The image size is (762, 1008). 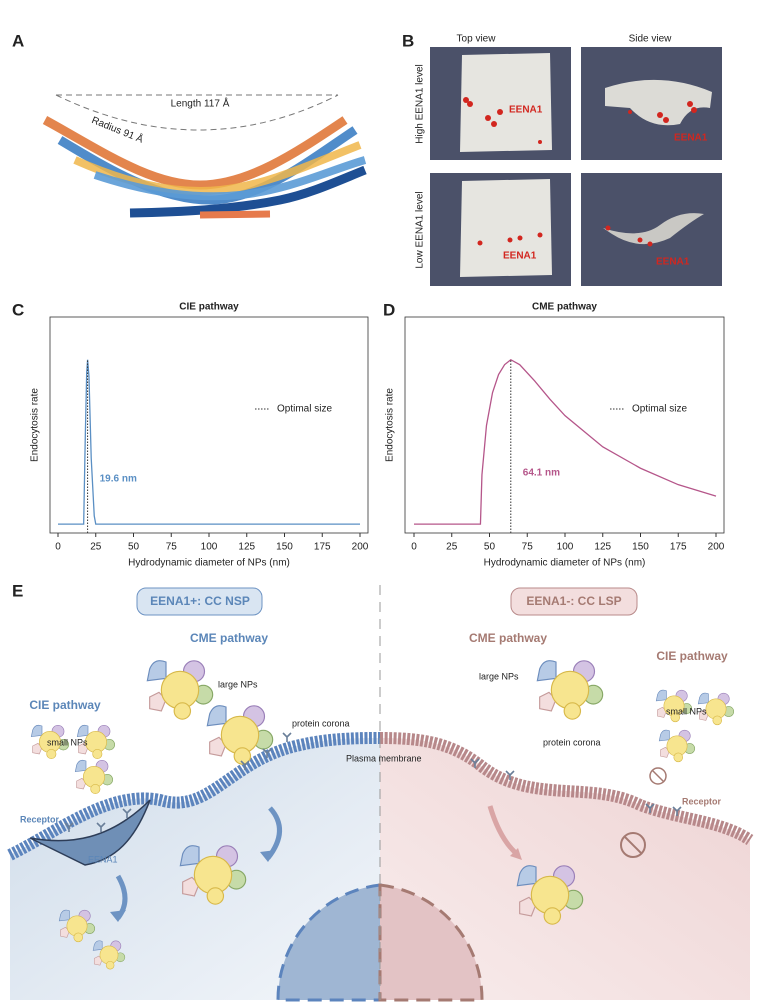 I want to click on panel-label: B, so click(x=408, y=40).